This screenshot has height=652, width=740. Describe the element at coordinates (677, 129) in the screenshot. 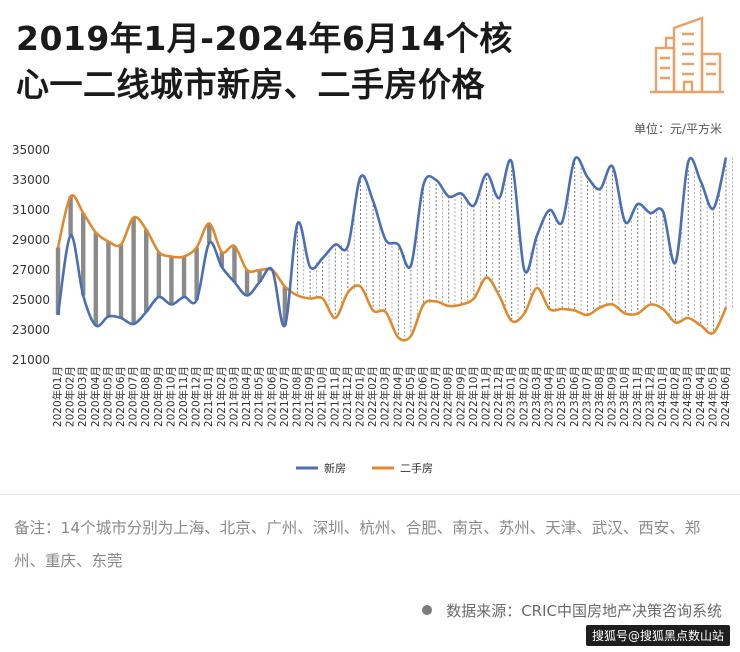

I see `unit-label: 单位：元/平方米` at that location.